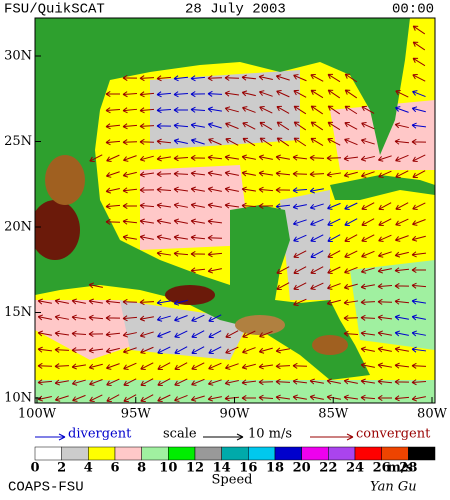 The height and width of the screenshot is (500, 450). I want to click on lat-label: 20N, so click(18, 227).